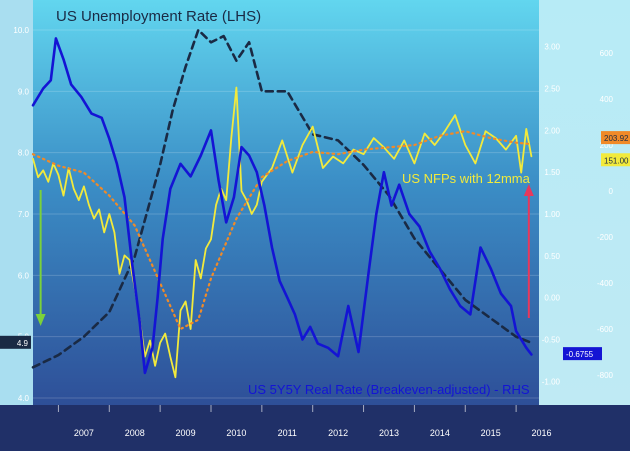 This screenshot has width=630, height=451. What do you see at coordinates (605, 375) in the screenshot?
I see `rhs-nfp-tick-label: -800` at bounding box center [605, 375].